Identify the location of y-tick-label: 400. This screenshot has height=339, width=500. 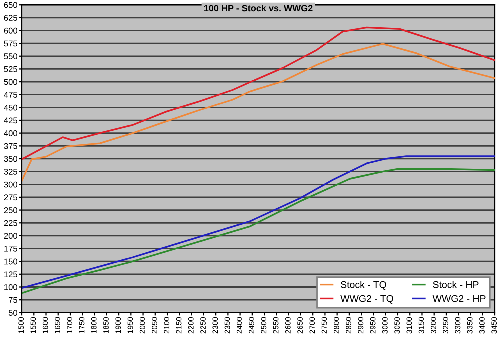
(11, 133).